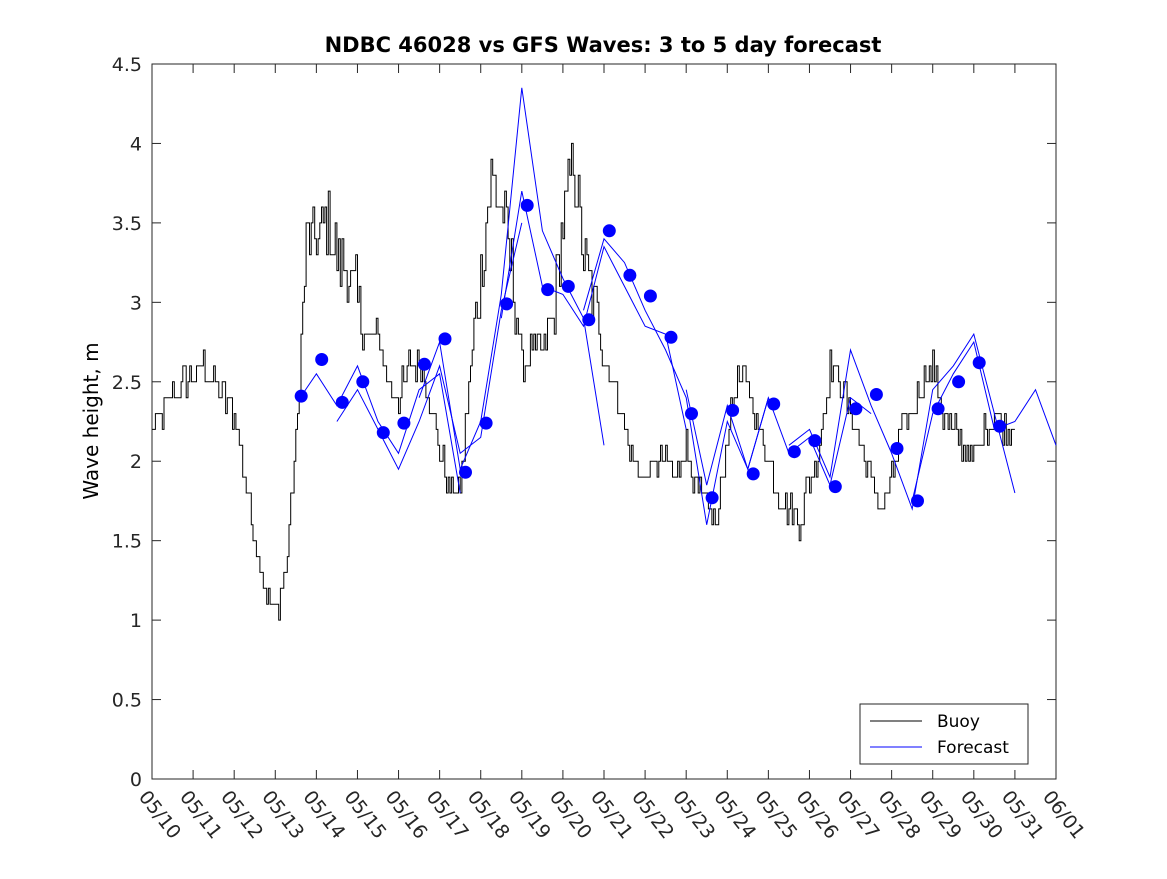  What do you see at coordinates (136, 303) in the screenshot?
I see `y-tick-label: 3` at bounding box center [136, 303].